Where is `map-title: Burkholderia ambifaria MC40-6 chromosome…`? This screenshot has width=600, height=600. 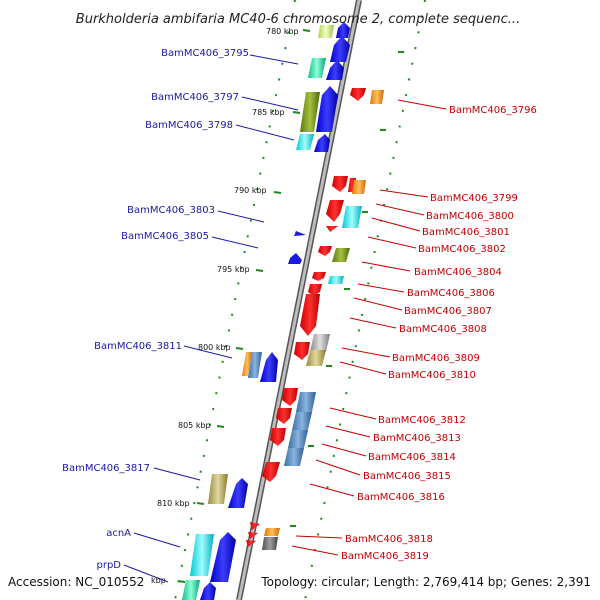
map-title: Burkholderia ambifaria MC40-6 chromosome… is located at coordinates (298, 19).